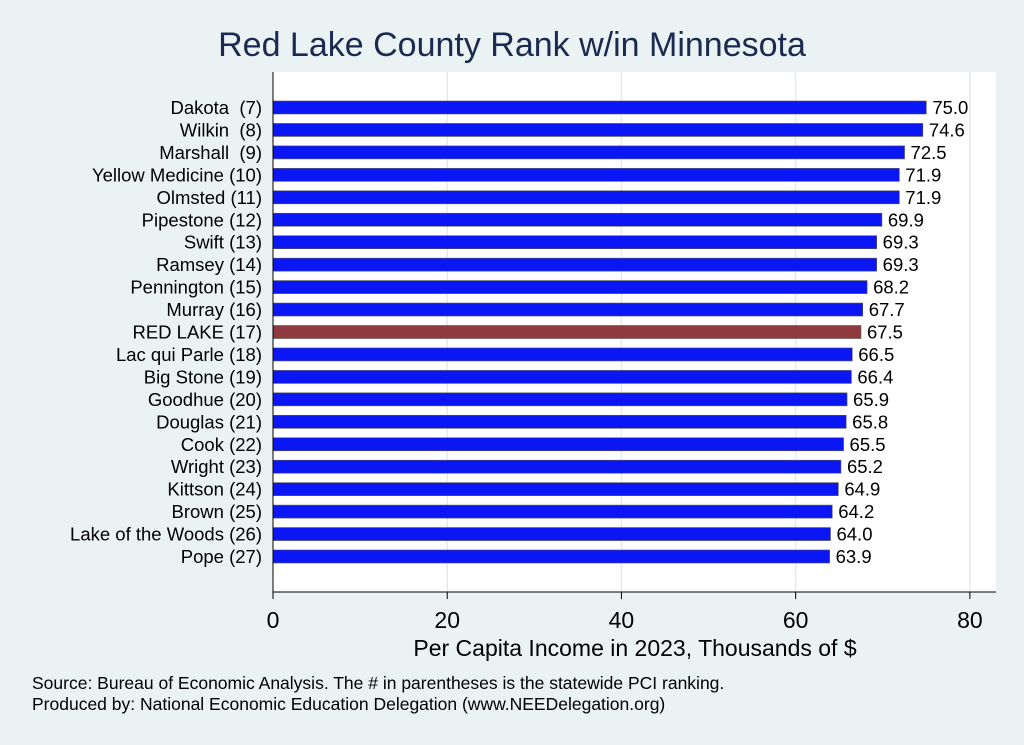 This screenshot has height=745, width=1024. I want to click on category-label: Kittson (24), so click(214, 489).